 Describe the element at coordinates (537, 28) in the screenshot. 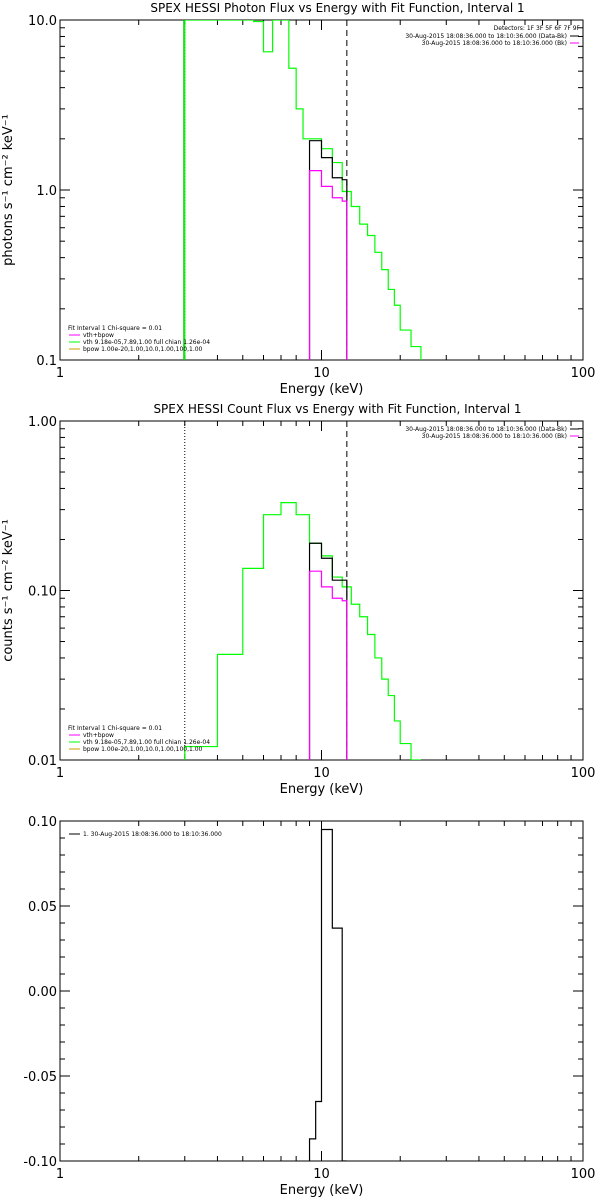

I see `legend-detectors: Detectors: 1F 3F 5F 6F 7F 9F` at that location.